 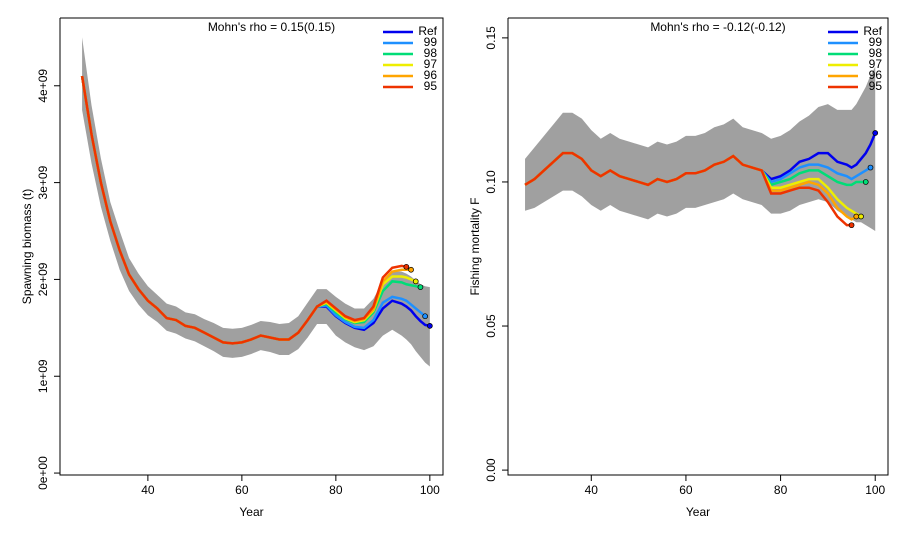 What do you see at coordinates (27, 246) in the screenshot?
I see `y-axis-label: Spawning biomass (t)` at bounding box center [27, 246].